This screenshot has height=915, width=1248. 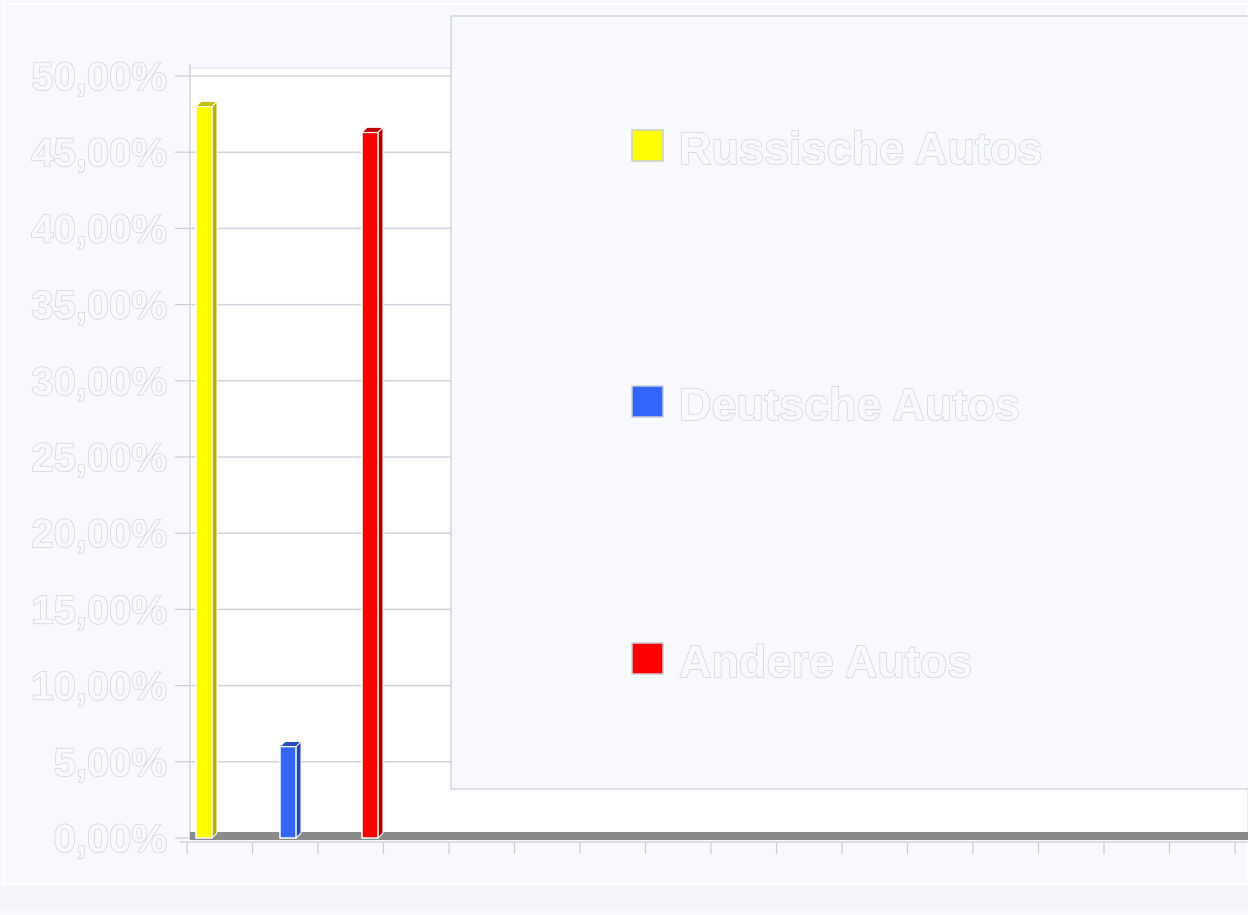 What do you see at coordinates (110, 839) in the screenshot?
I see `y-tick-label: 0,00%` at bounding box center [110, 839].